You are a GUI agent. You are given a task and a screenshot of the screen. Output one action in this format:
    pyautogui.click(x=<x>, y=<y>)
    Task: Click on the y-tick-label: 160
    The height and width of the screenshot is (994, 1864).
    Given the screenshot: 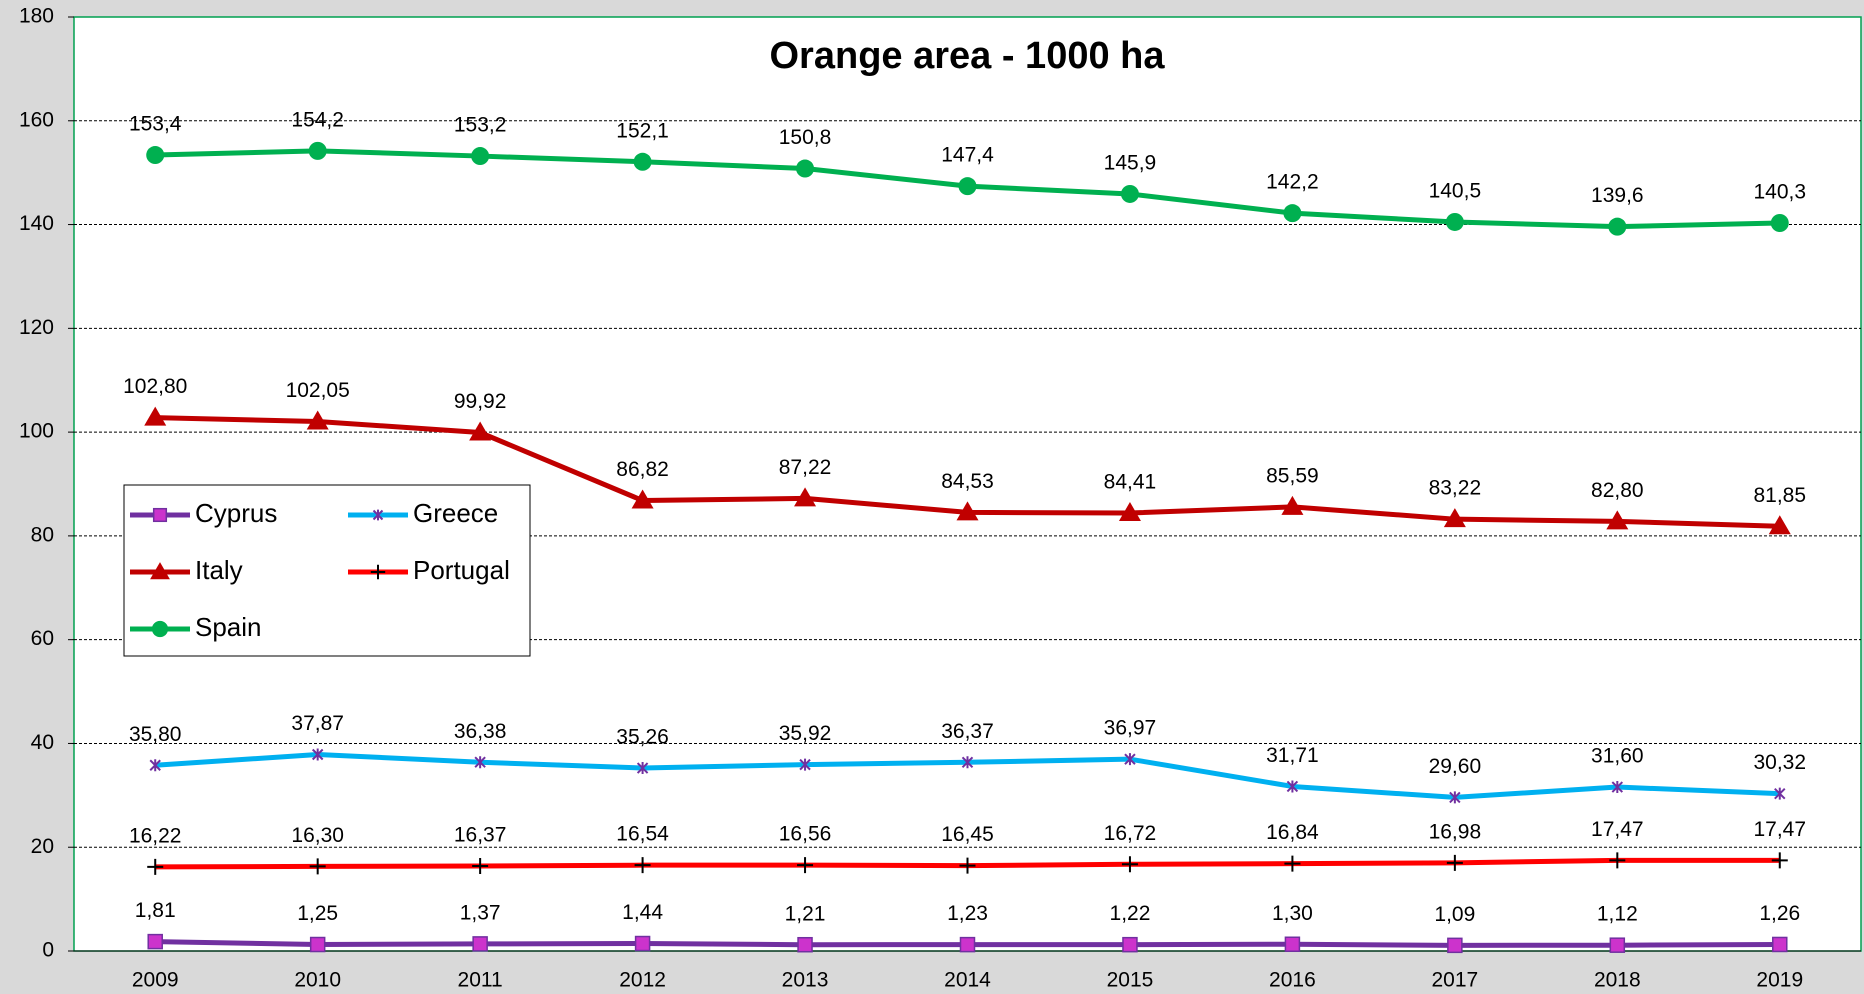 What is the action you would take?
    pyautogui.click(x=36, y=119)
    